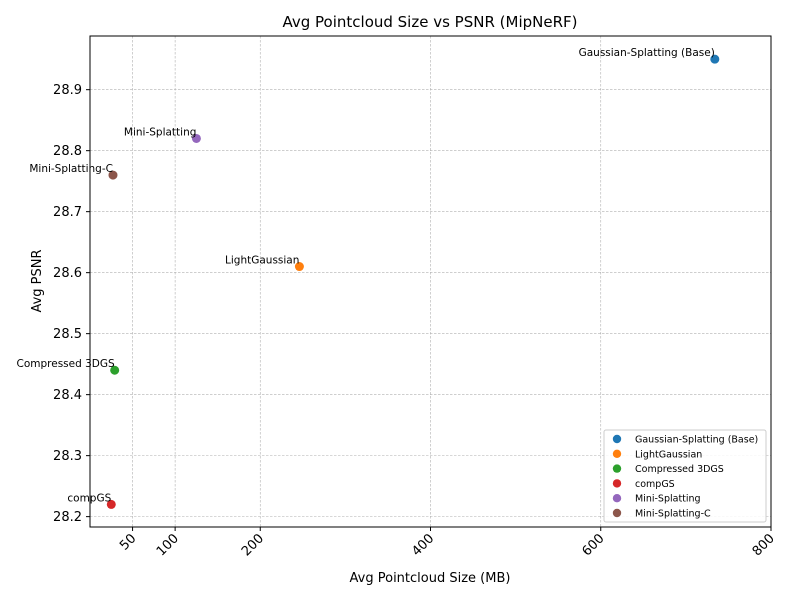 The width and height of the screenshot is (800, 600). I want to click on y-tick-label: 28.8, so click(67, 151).